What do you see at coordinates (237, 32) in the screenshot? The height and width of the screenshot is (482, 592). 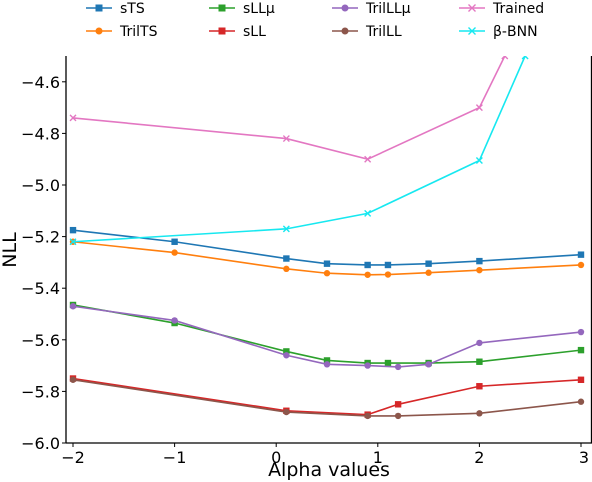 I see `legend-item: sLL` at bounding box center [237, 32].